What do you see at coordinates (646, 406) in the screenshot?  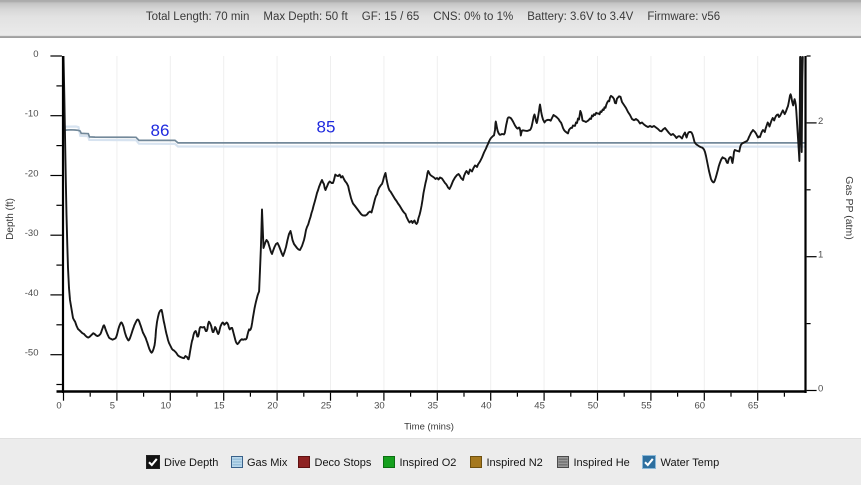 I see `svg-text: 55` at bounding box center [646, 406].